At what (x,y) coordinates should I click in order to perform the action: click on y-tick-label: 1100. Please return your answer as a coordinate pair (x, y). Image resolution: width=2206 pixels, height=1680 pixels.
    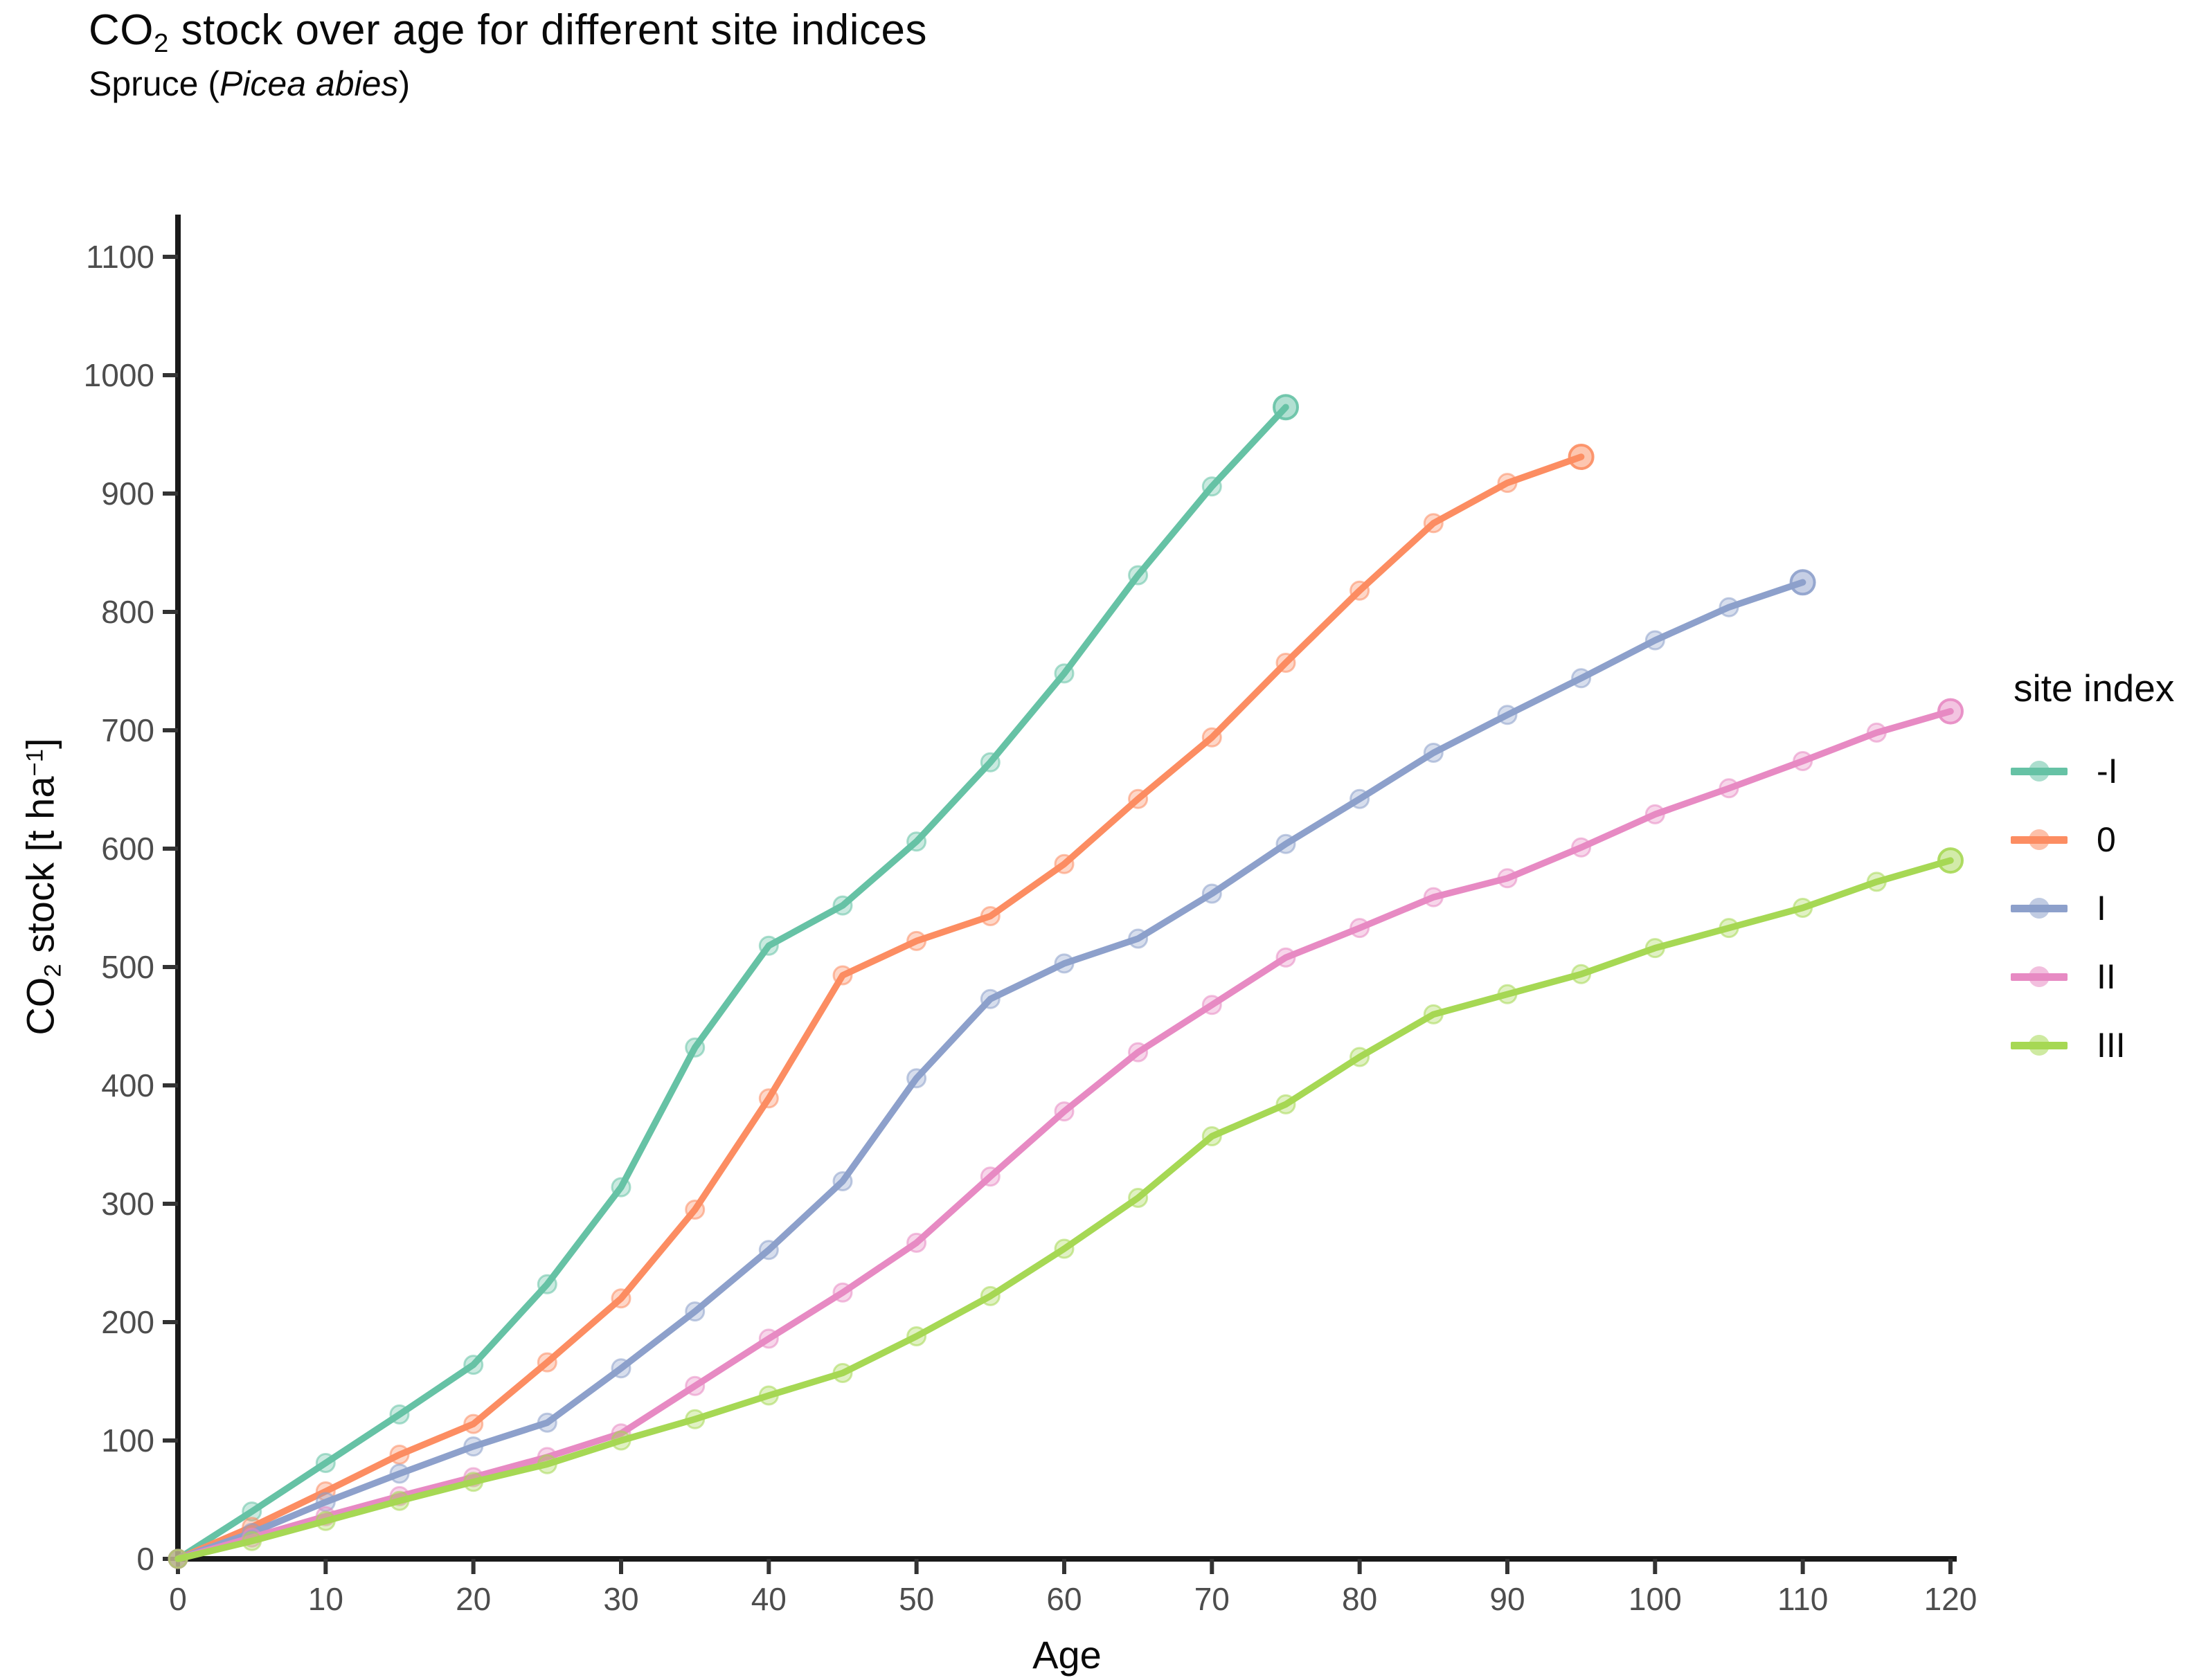
    Looking at the image, I should click on (120, 257).